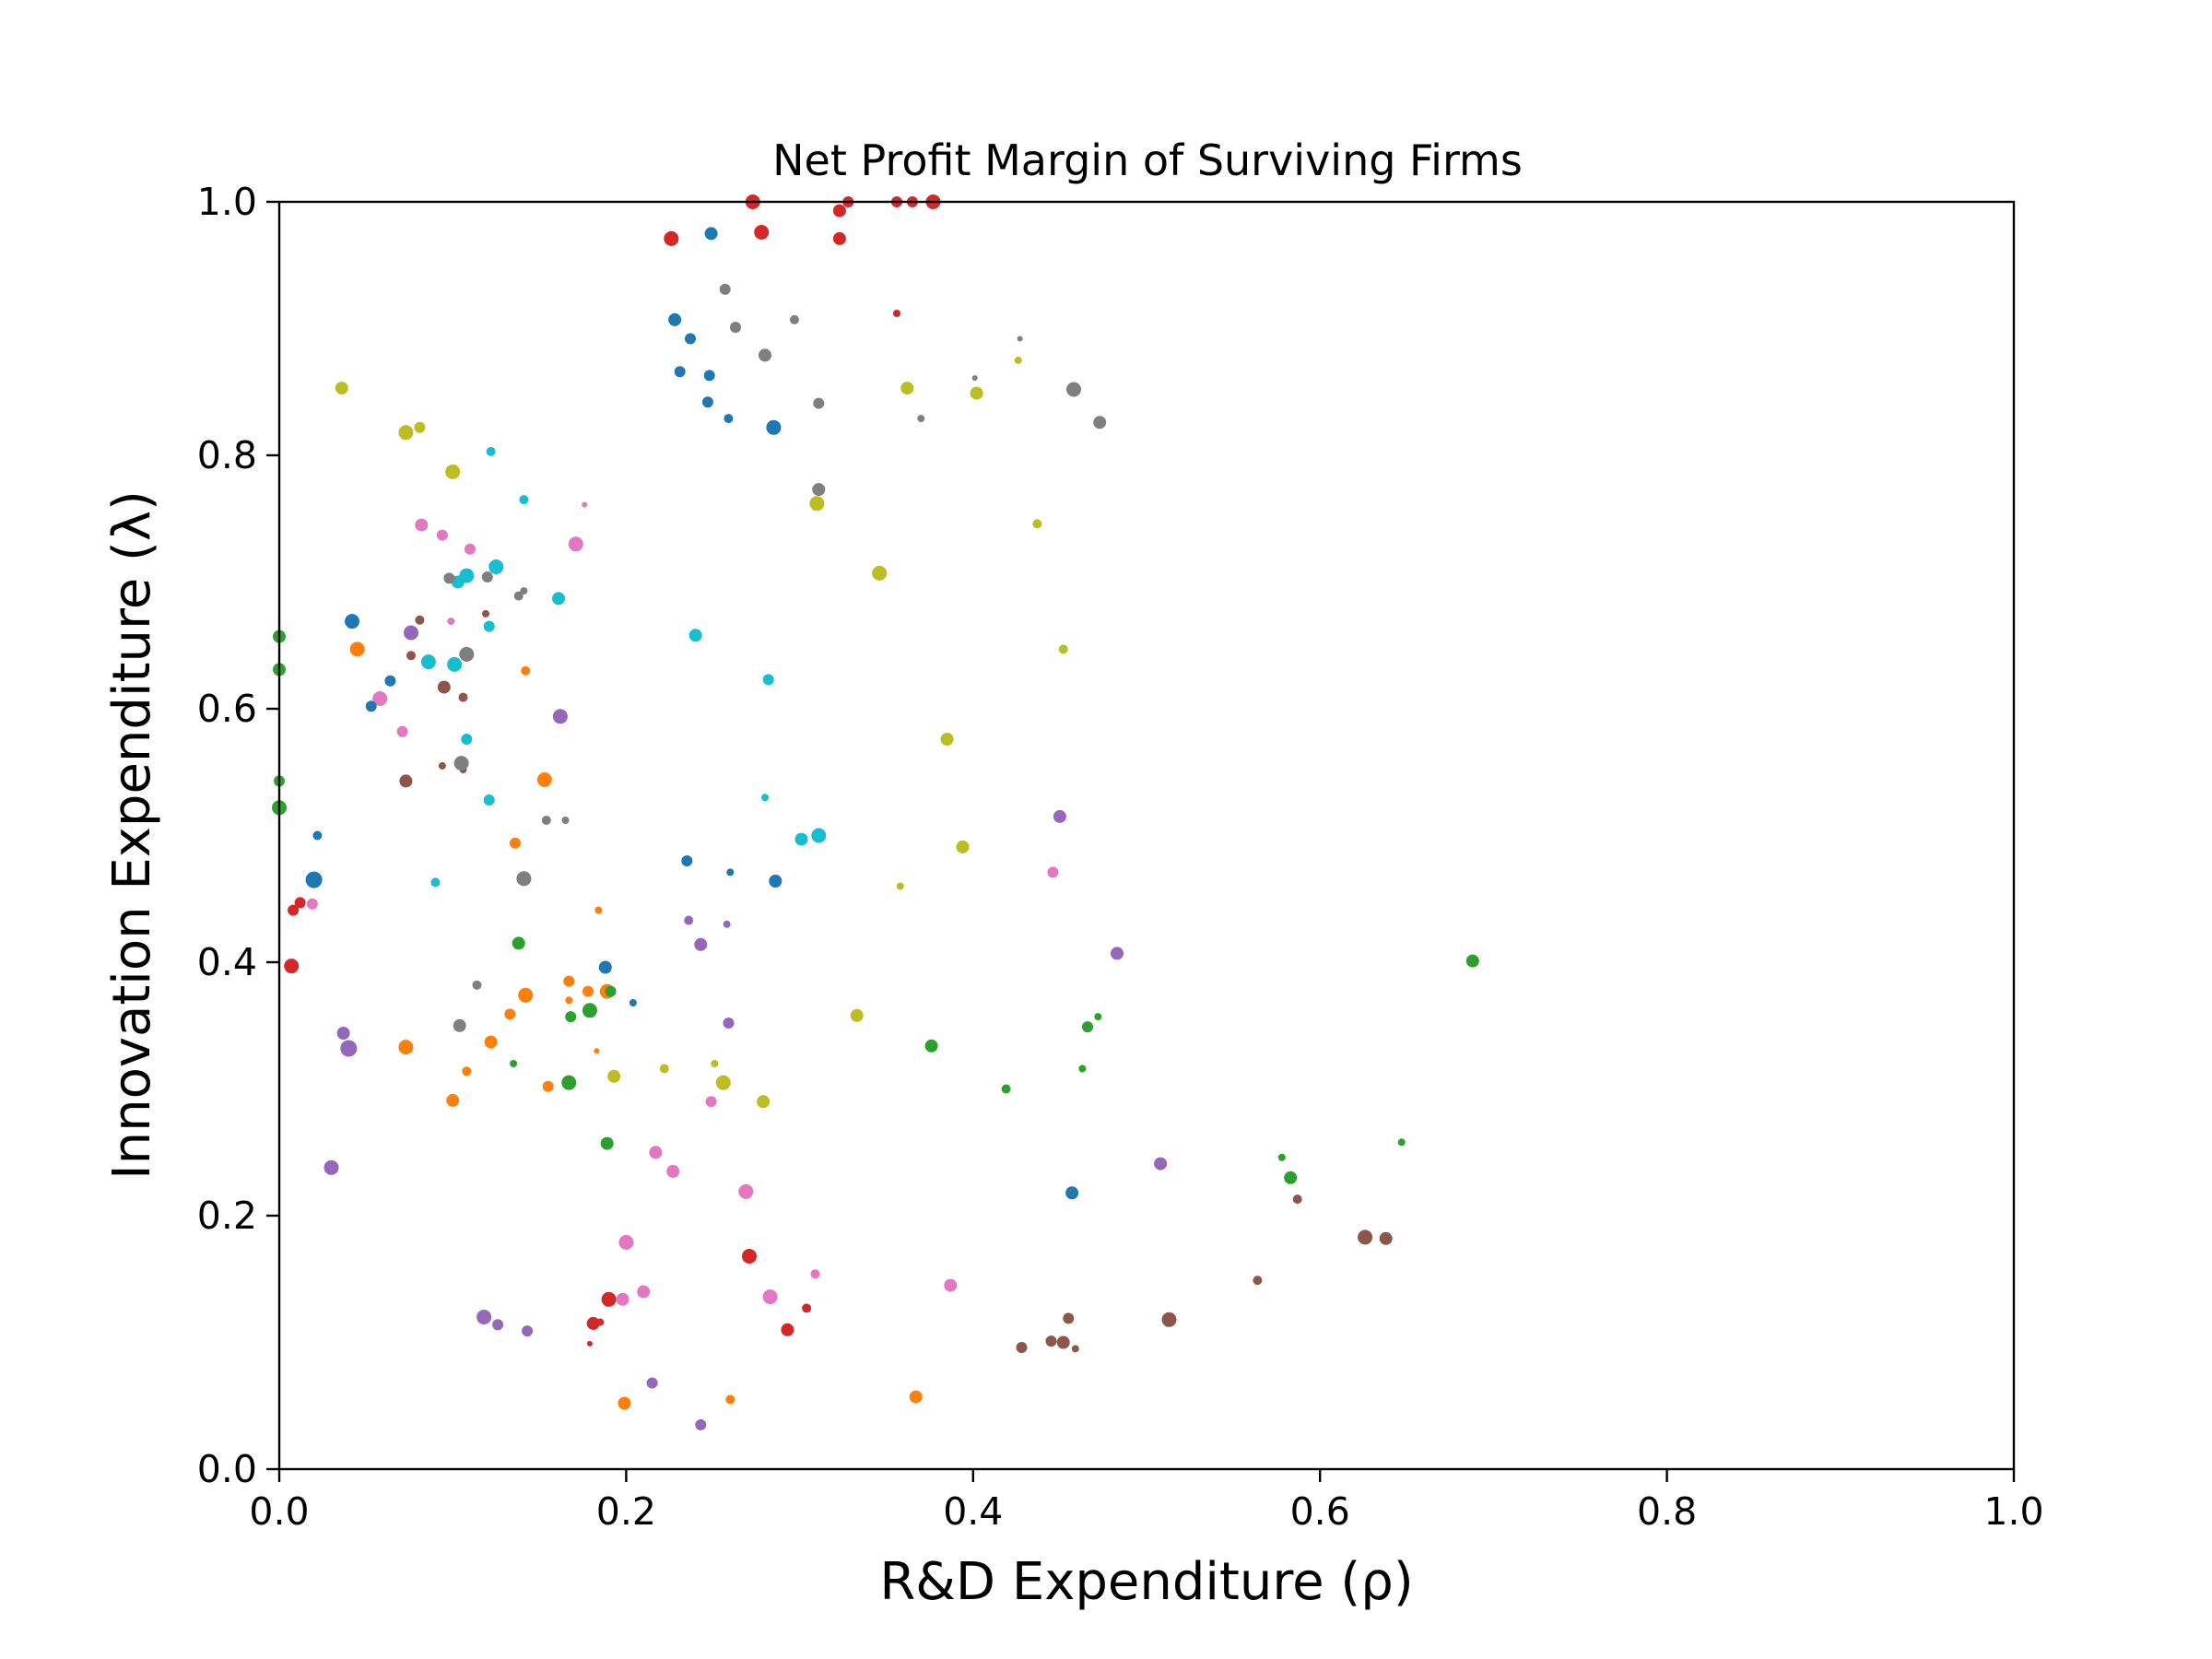 The height and width of the screenshot is (1659, 2212). What do you see at coordinates (1146, 1582) in the screenshot?
I see `x-axis-label: R&D Expenditure (ρ)` at bounding box center [1146, 1582].